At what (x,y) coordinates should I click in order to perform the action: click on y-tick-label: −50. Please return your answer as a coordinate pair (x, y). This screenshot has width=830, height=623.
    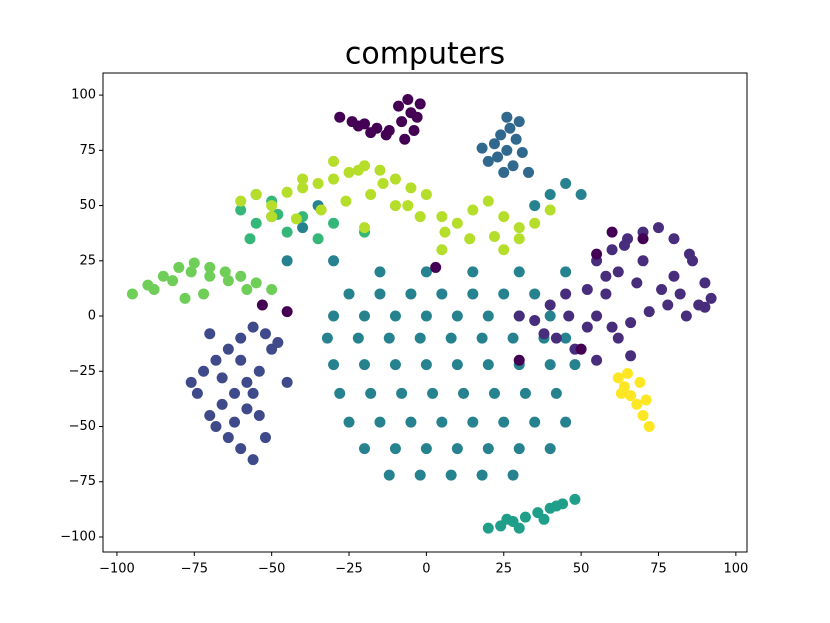
    Looking at the image, I should click on (82, 426).